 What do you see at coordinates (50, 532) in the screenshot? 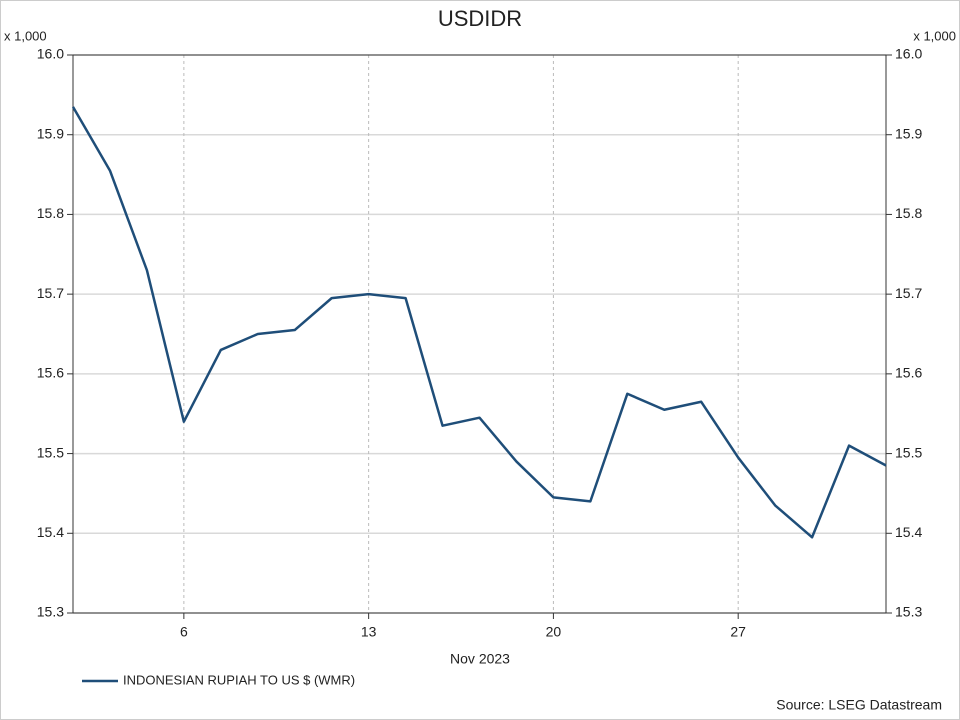
I see `y-tick-label: 15.4` at bounding box center [50, 532].